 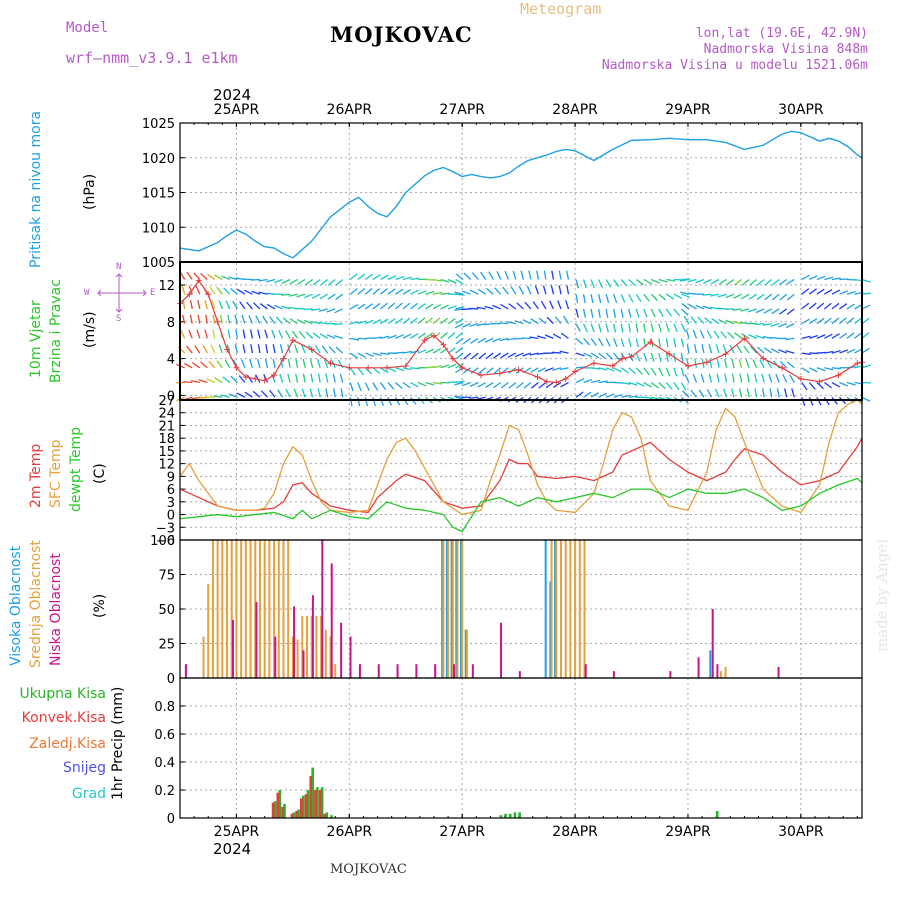 I want to click on top-day-label: 28APR, so click(x=575, y=110).